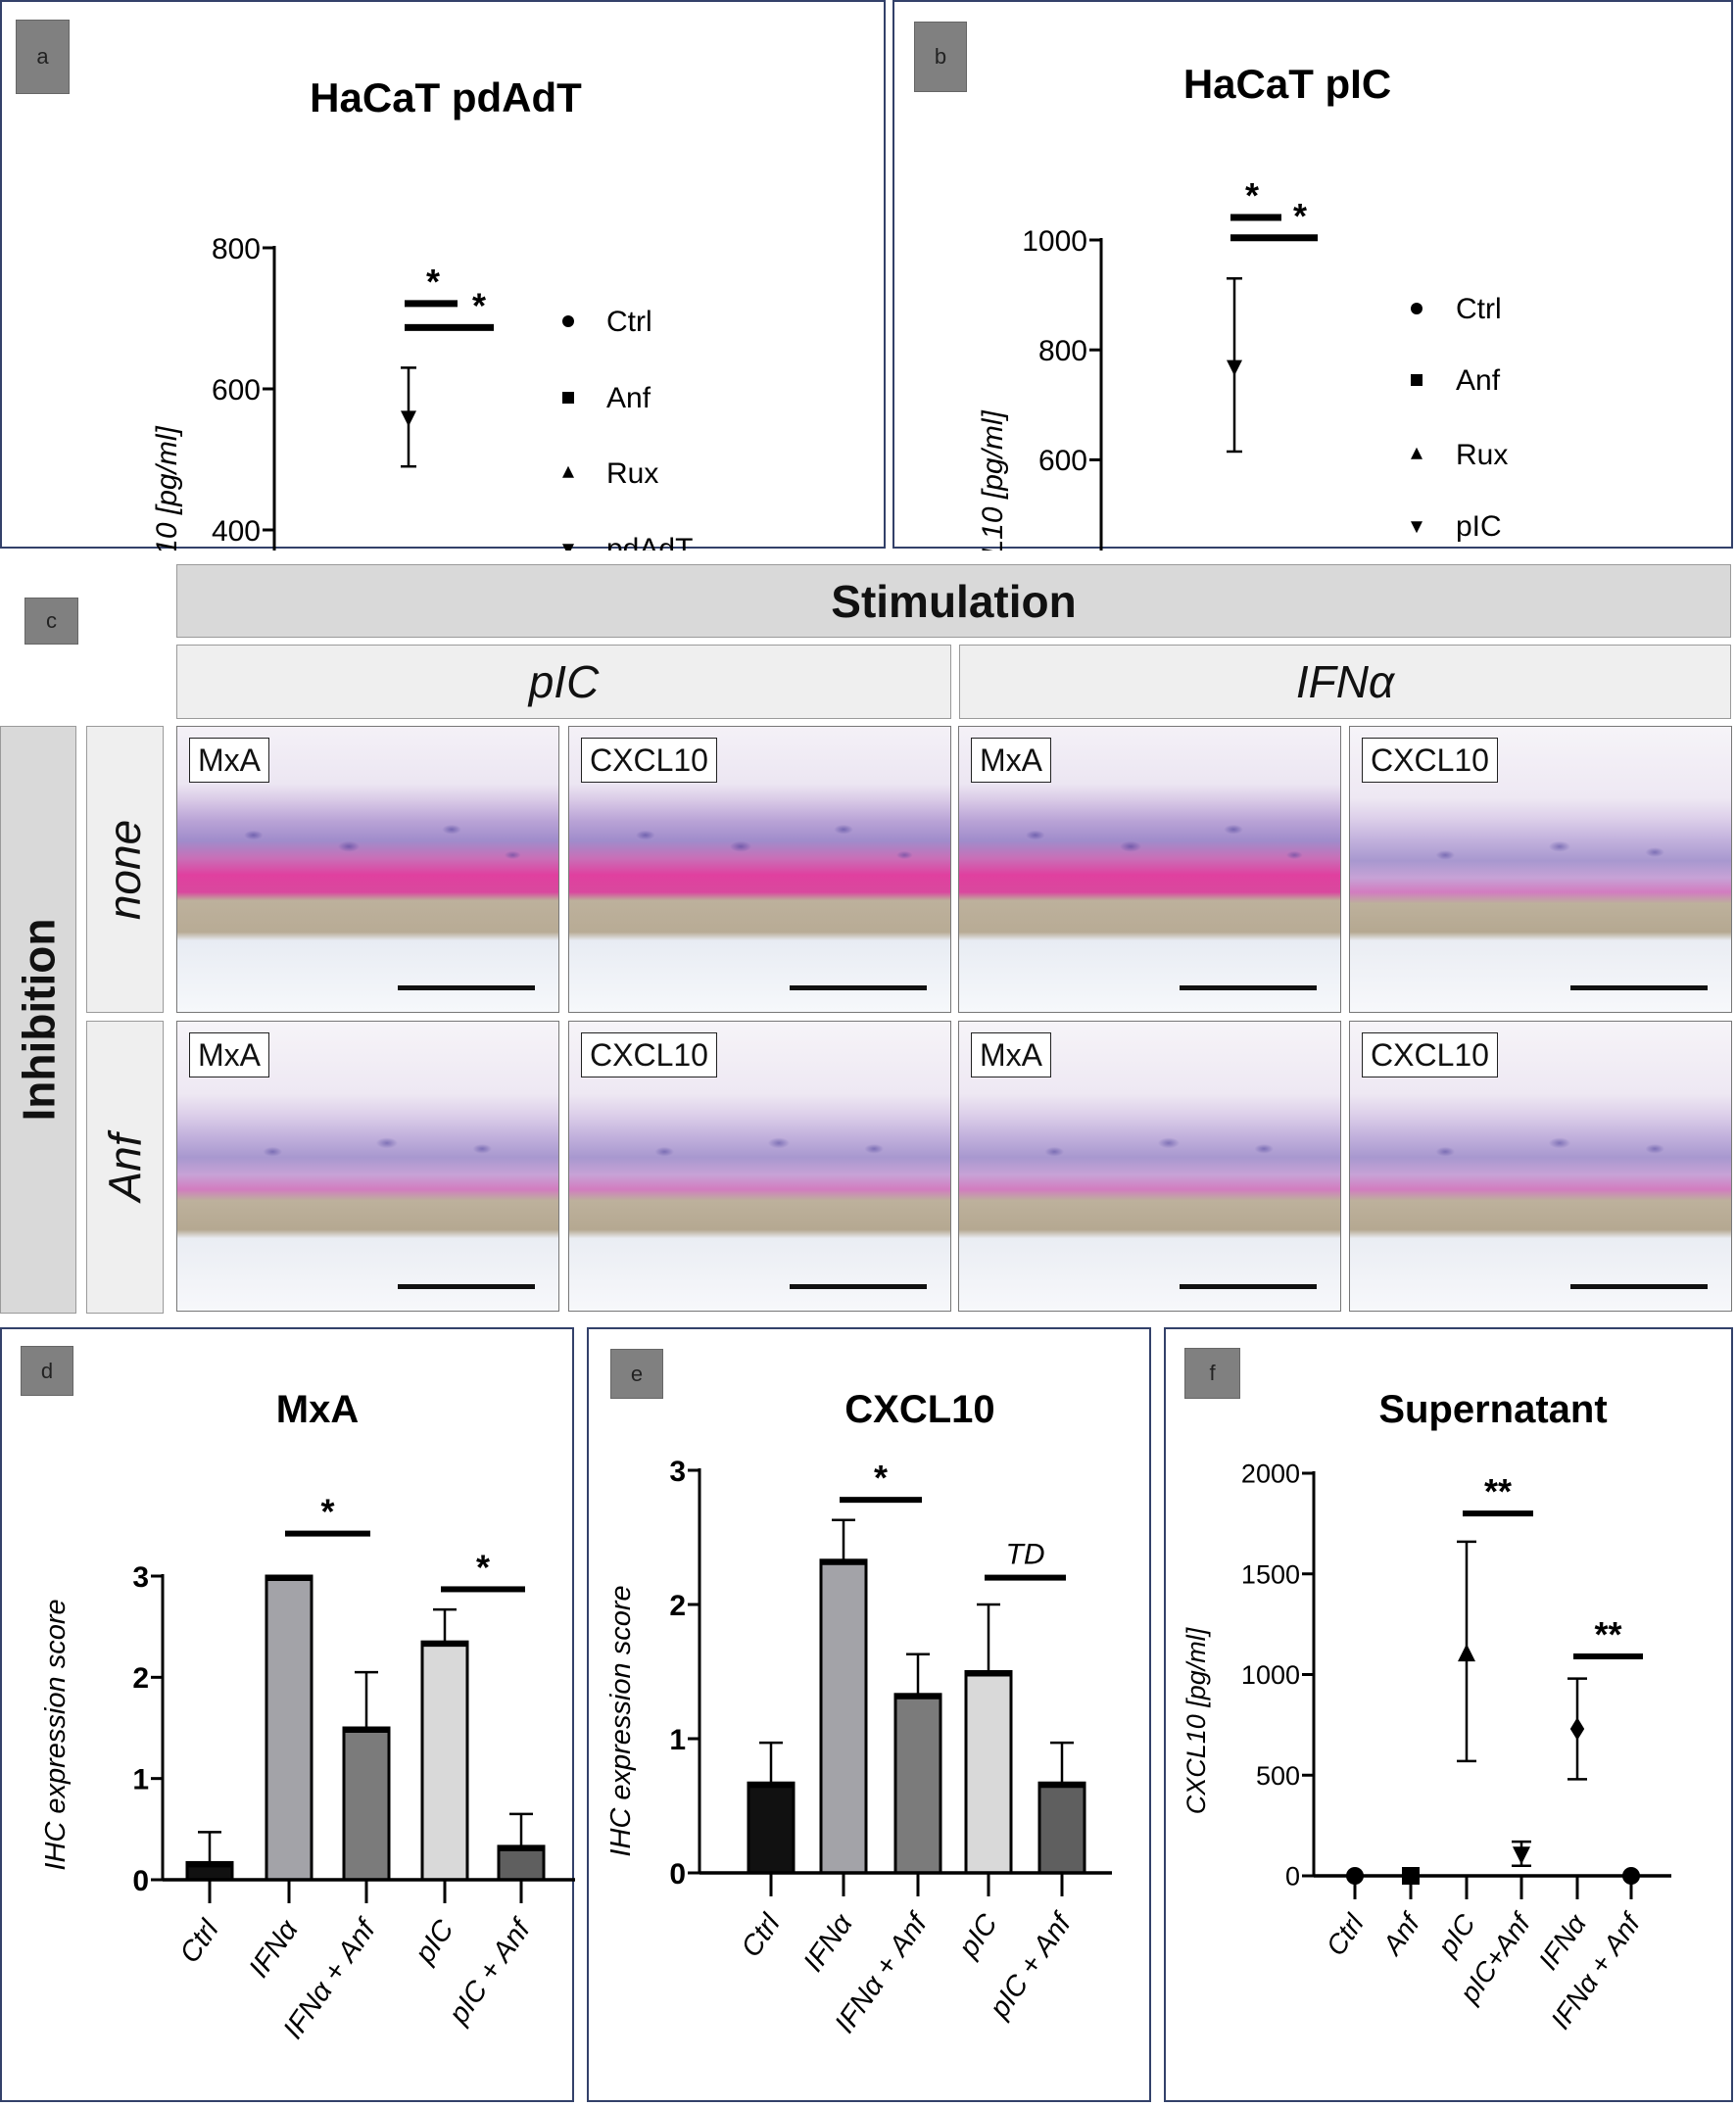  What do you see at coordinates (51, 621) in the screenshot?
I see `panel-label-c: c` at bounding box center [51, 621].